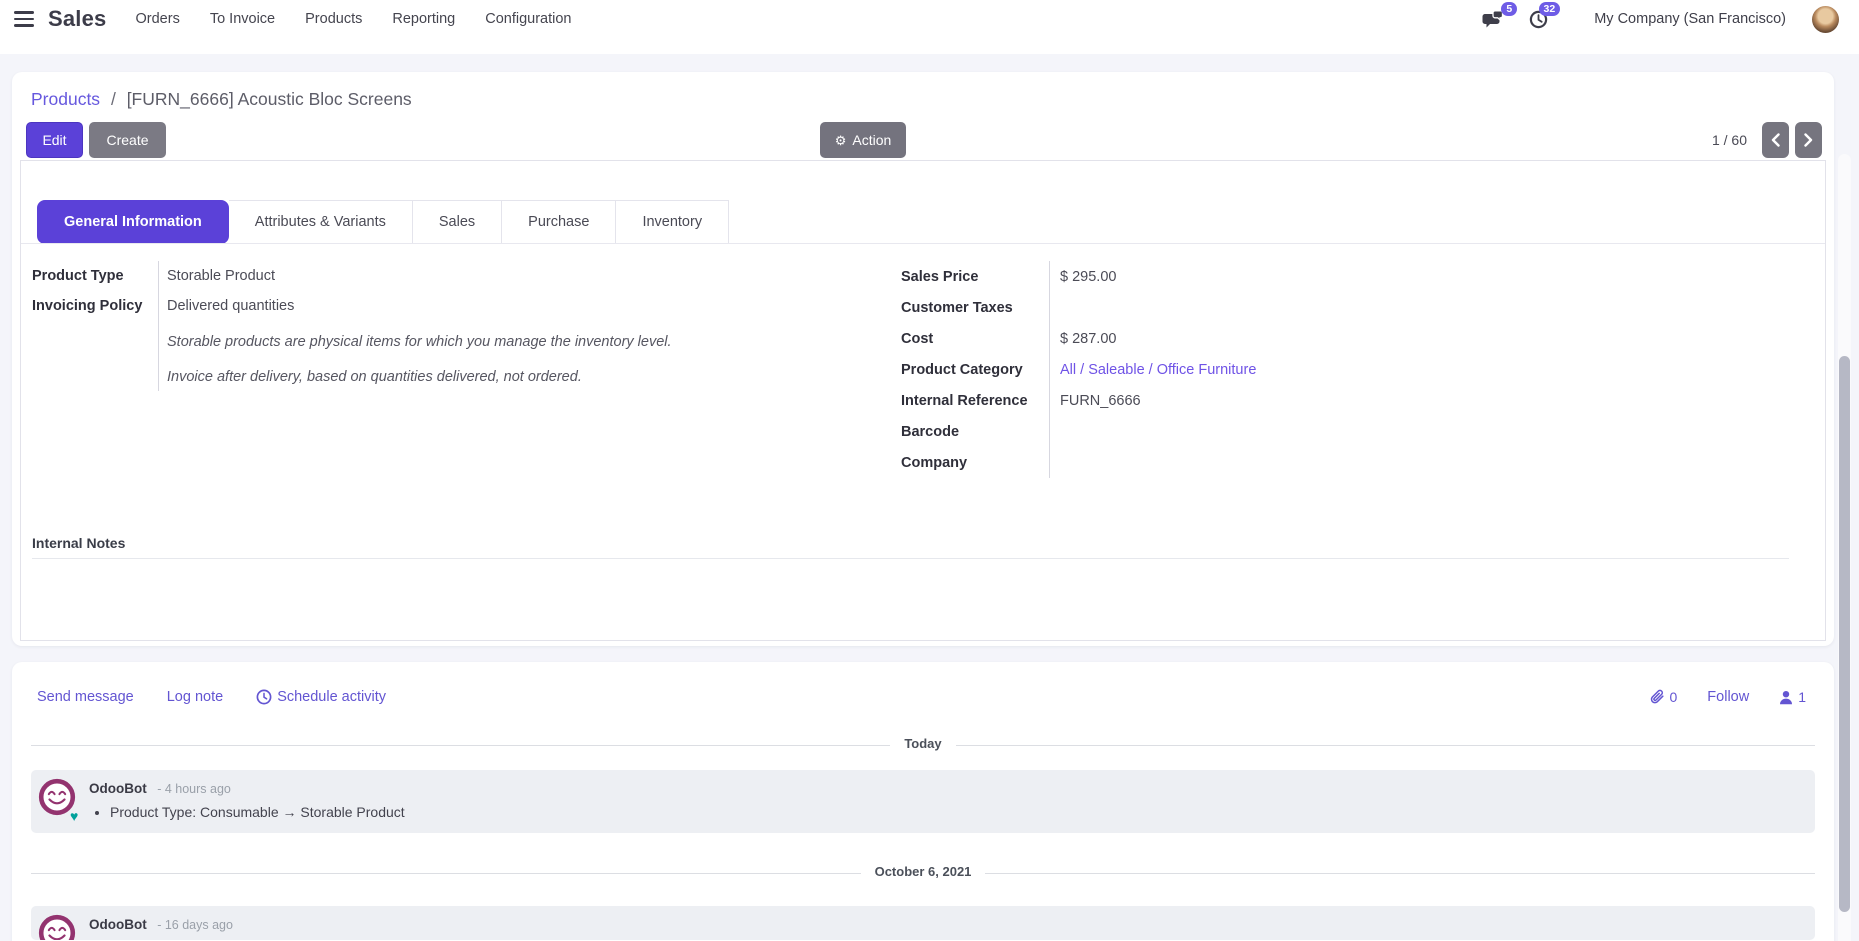 This screenshot has height=941, width=1859. I want to click on create-button: Create, so click(127, 140).